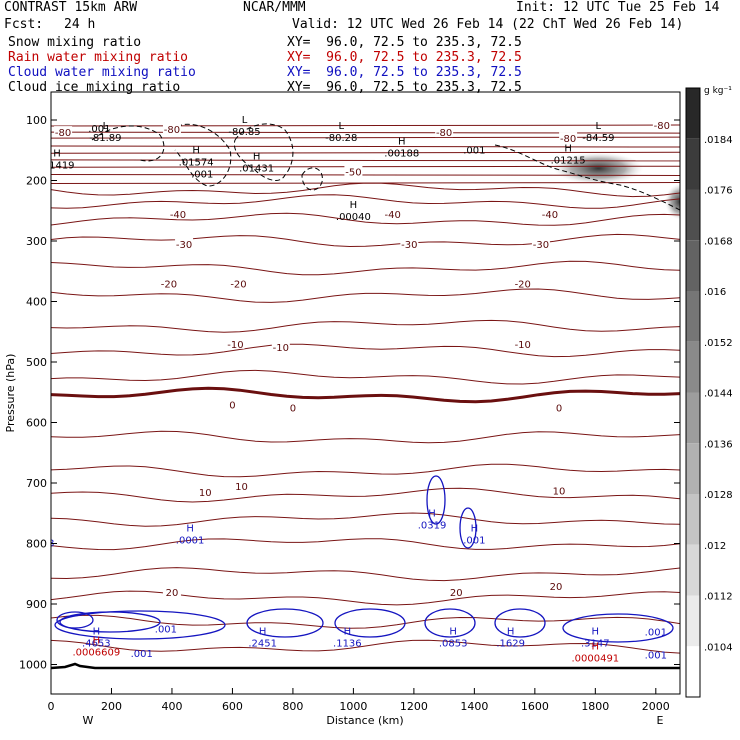 The image size is (740, 740). I want to click on extremum-blue-value-2: .001, so click(474, 540).